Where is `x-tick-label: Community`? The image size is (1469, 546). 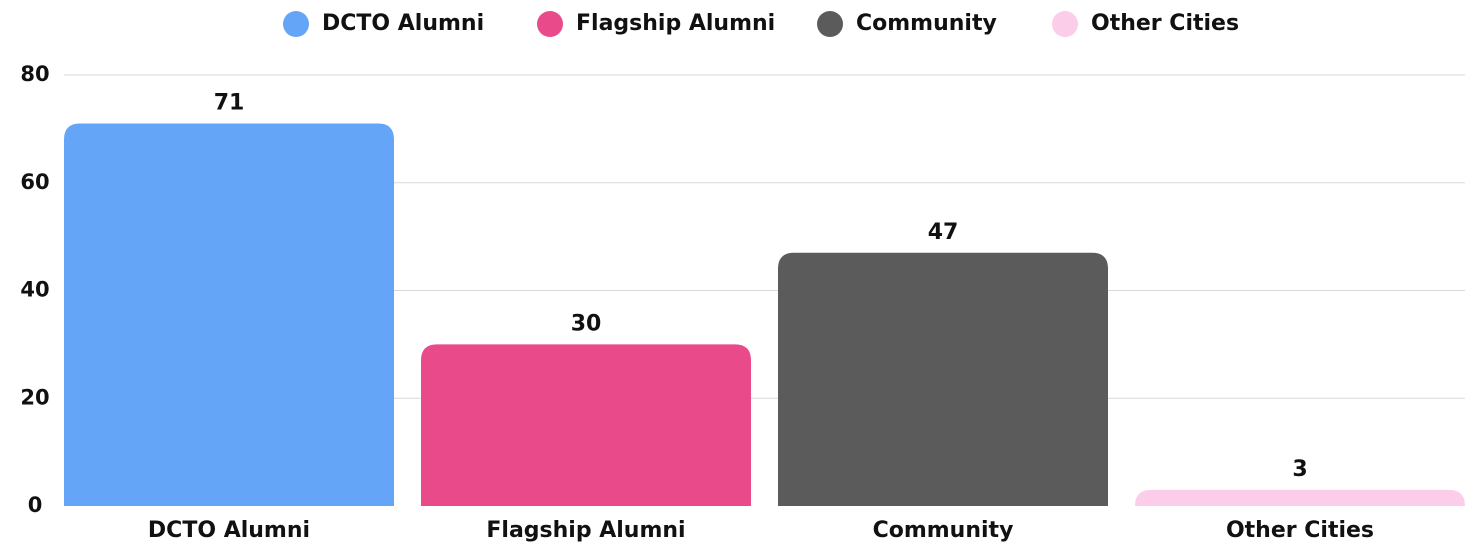
x-tick-label: Community is located at coordinates (943, 530).